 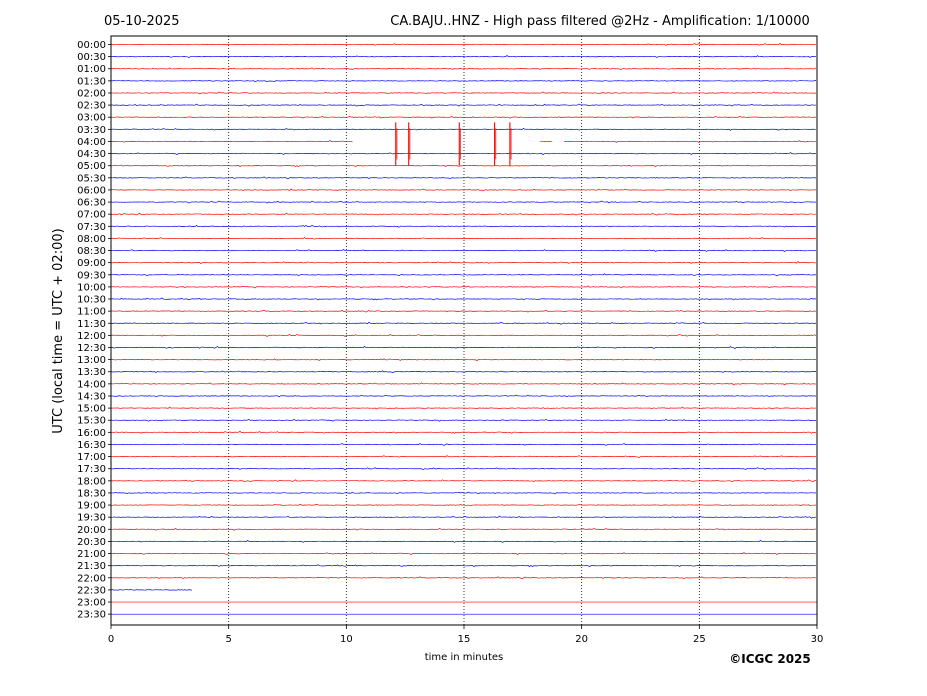 I want to click on y-tick-label: 20:30, so click(x=91, y=542).